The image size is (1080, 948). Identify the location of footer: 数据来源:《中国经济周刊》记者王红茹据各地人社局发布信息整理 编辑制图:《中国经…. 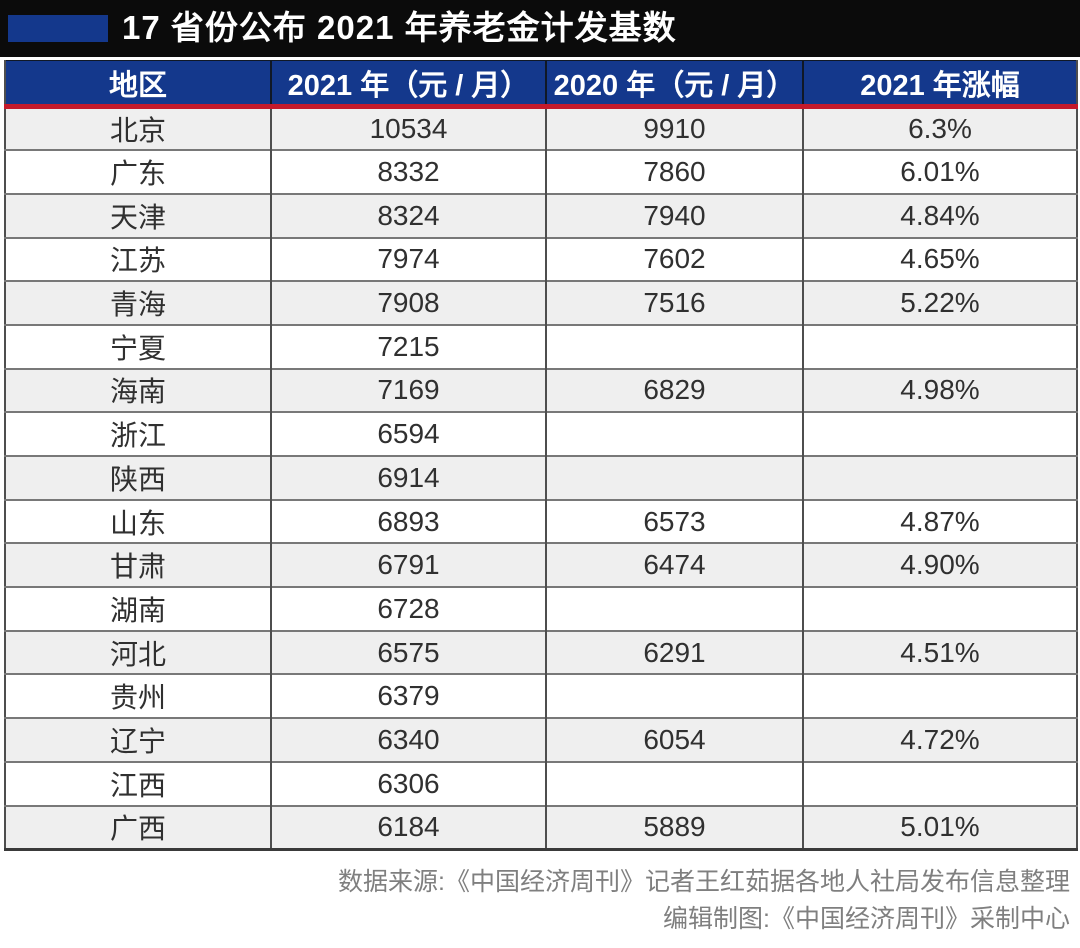
(540, 901).